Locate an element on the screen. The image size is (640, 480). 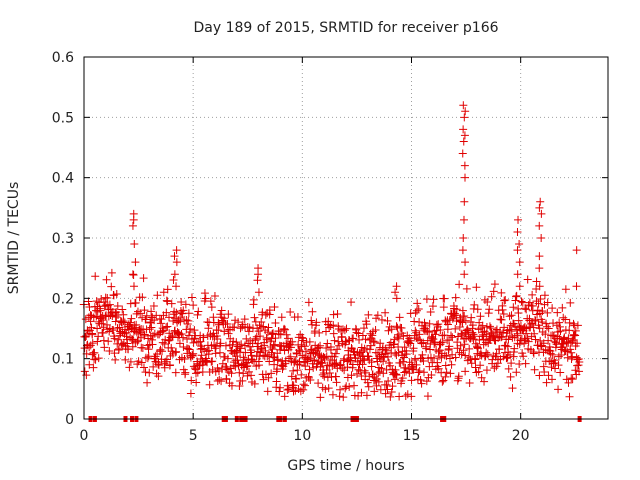
x-tick-label: 10 is located at coordinates (302, 436).